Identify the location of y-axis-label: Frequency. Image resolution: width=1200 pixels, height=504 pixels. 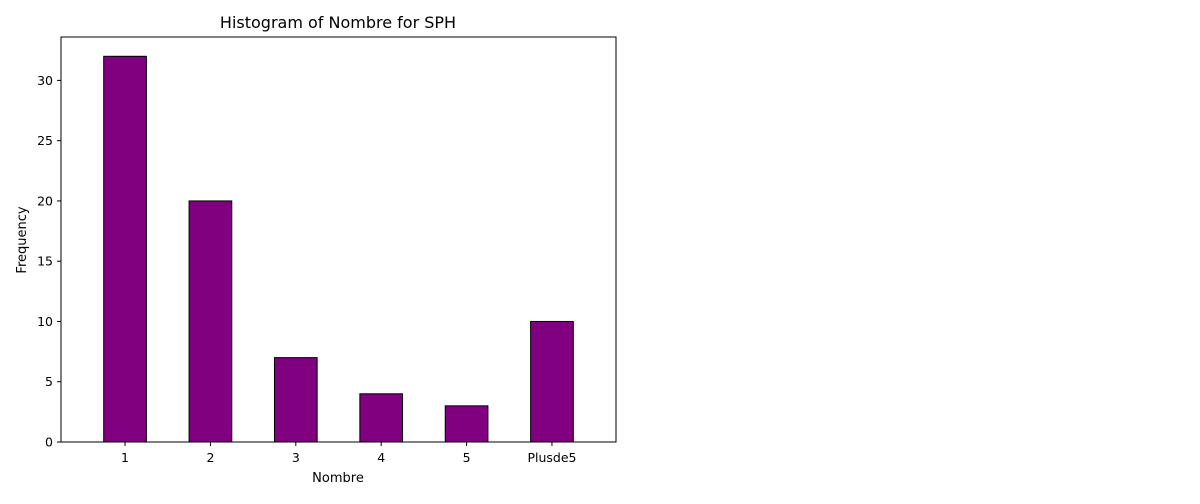
(22, 239).